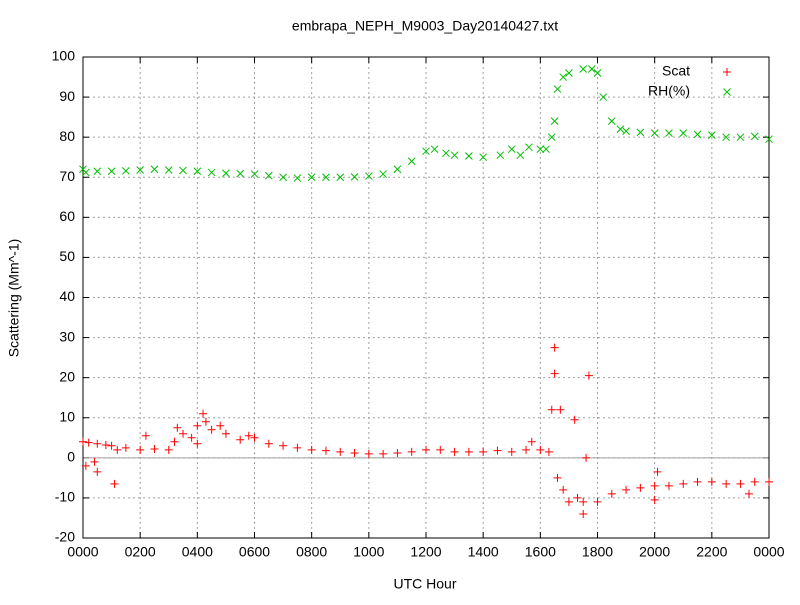 This screenshot has height=605, width=800. What do you see at coordinates (67, 296) in the screenshot?
I see `y-tick-label: 40` at bounding box center [67, 296].